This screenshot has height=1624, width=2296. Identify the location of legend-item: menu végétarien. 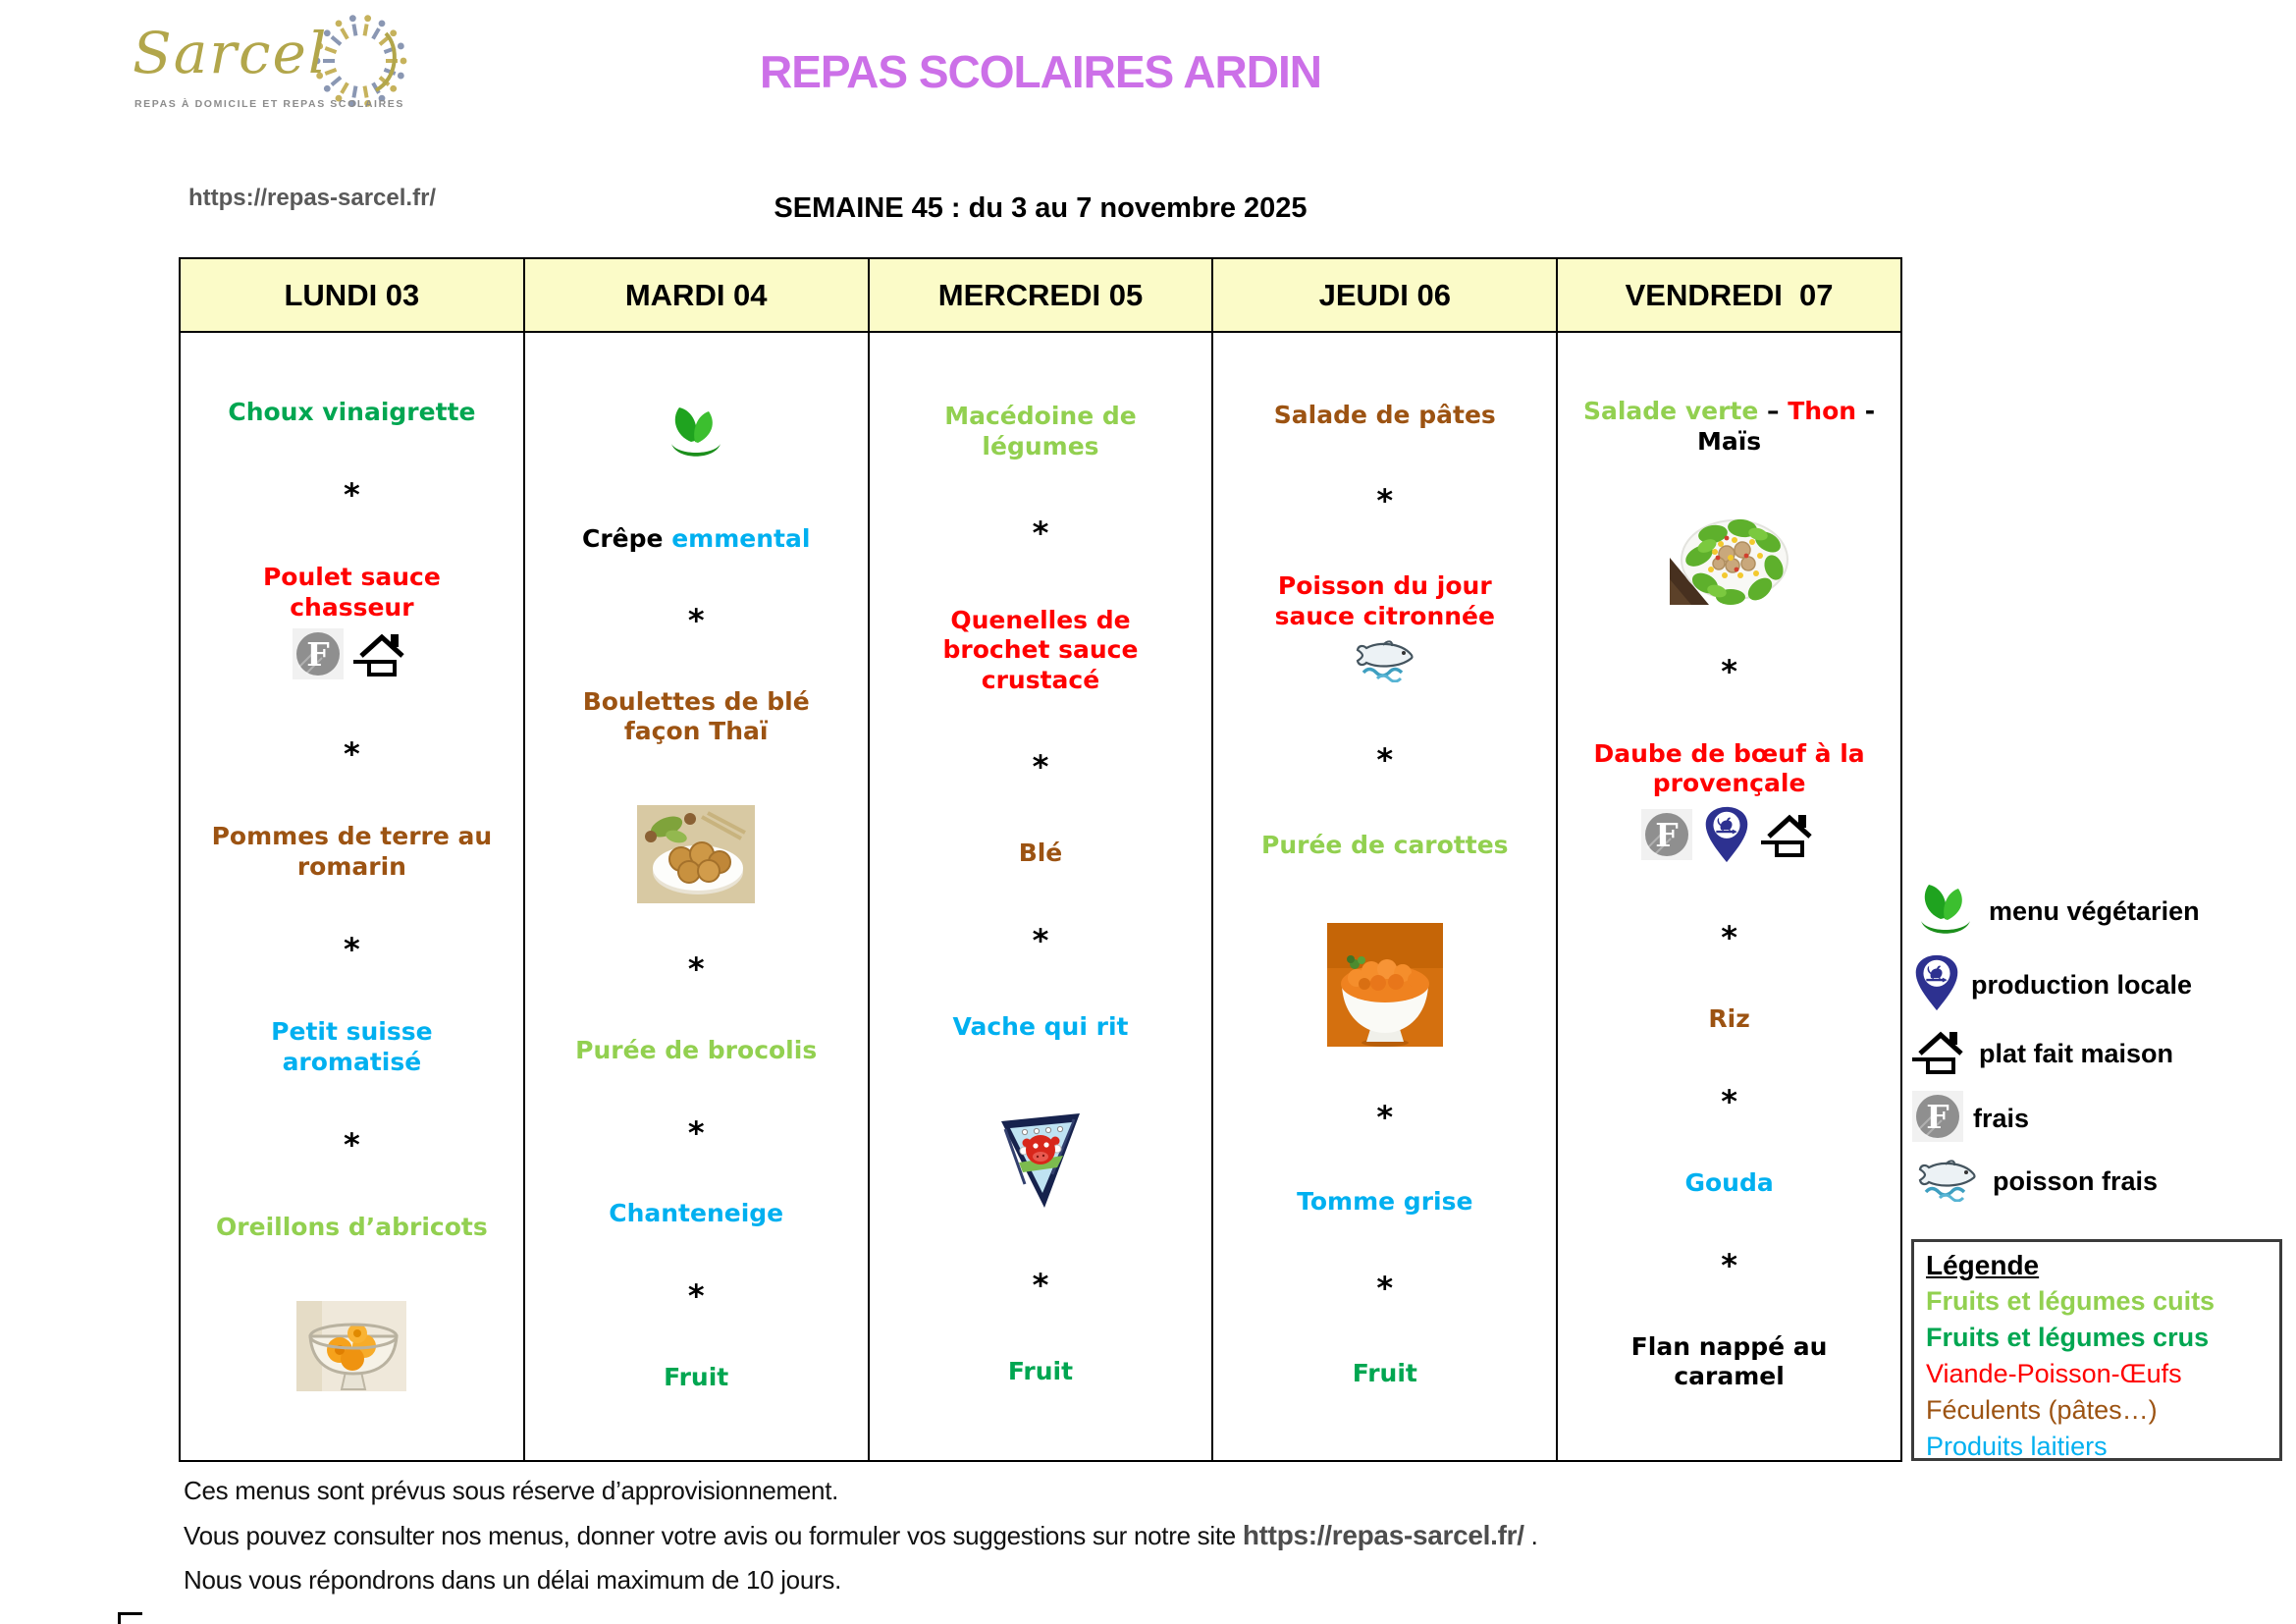
(2101, 912).